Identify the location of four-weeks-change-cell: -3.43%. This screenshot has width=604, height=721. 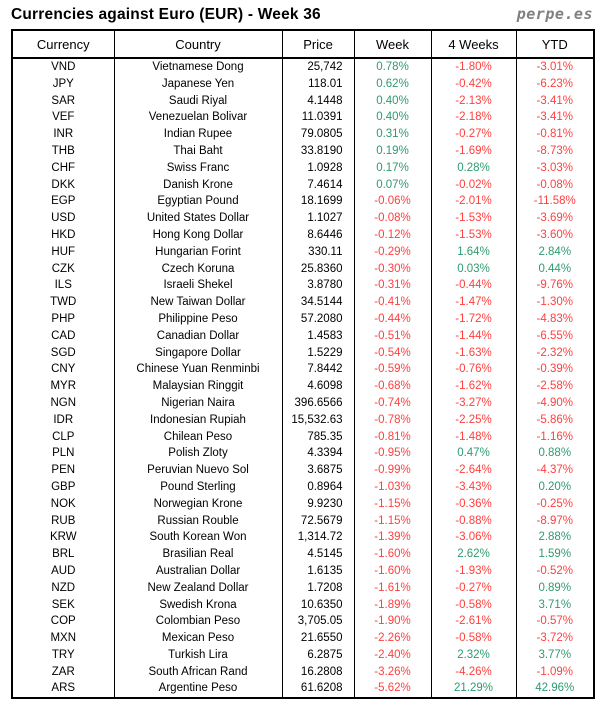
(473, 487).